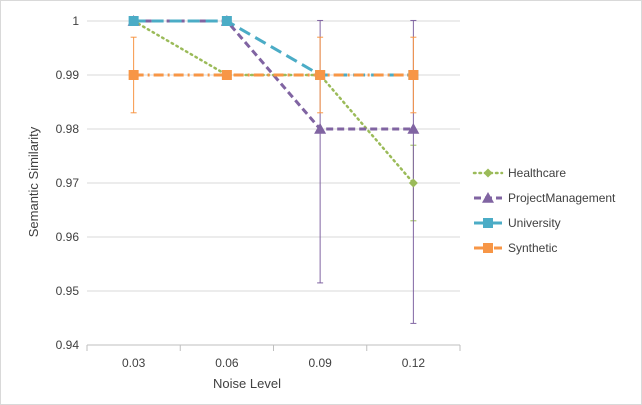 Image resolution: width=642 pixels, height=405 pixels. Describe the element at coordinates (227, 363) in the screenshot. I see `x-tick-label: 0.06` at that location.